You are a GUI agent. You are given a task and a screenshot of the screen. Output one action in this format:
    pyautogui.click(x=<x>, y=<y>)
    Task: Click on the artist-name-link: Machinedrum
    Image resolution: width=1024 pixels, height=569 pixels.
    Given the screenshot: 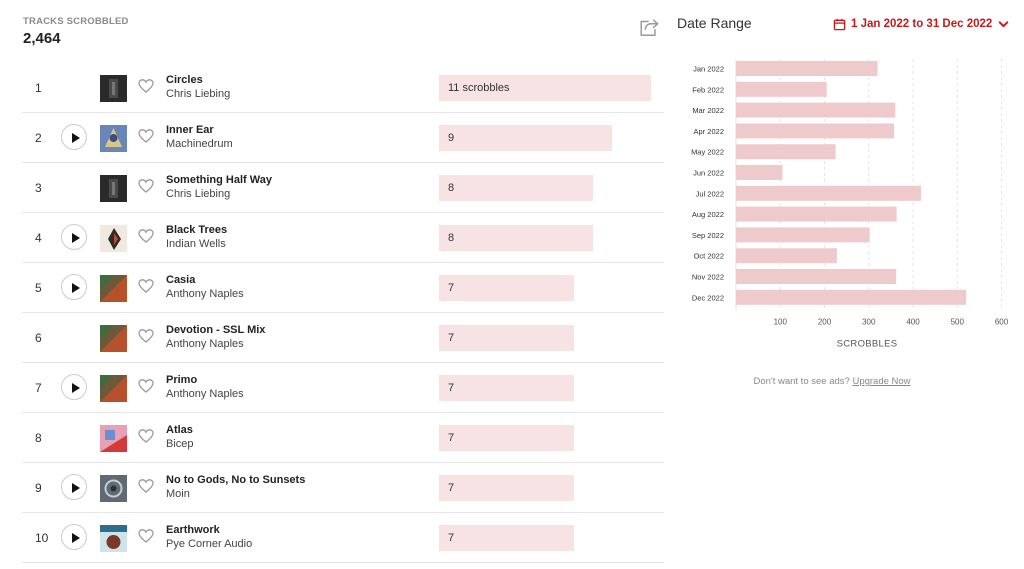 What is the action you would take?
    pyautogui.click(x=199, y=144)
    